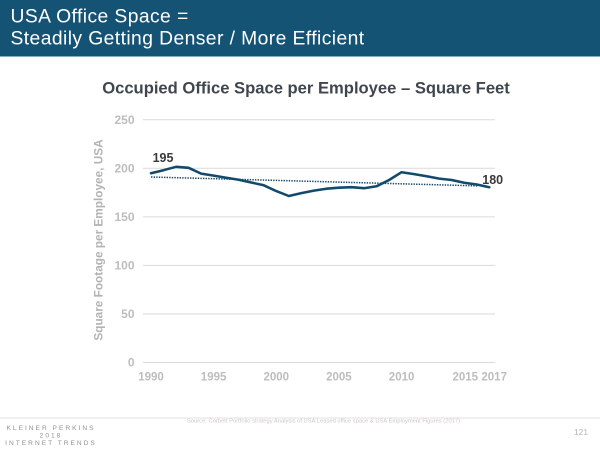 Image resolution: width=600 pixels, height=450 pixels. I want to click on svg-text: INTERNET TRENDS, so click(51, 443).